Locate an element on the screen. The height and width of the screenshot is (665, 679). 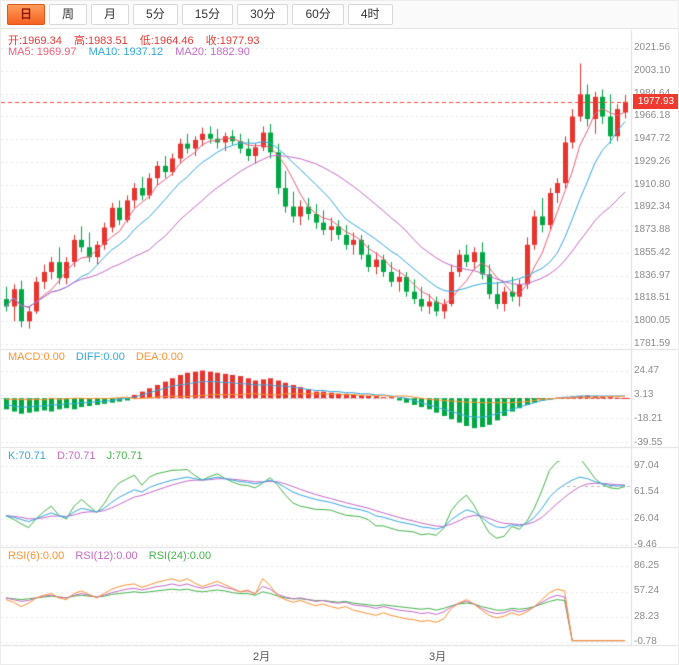
y-axis-label: 24.47 is located at coordinates (647, 370).